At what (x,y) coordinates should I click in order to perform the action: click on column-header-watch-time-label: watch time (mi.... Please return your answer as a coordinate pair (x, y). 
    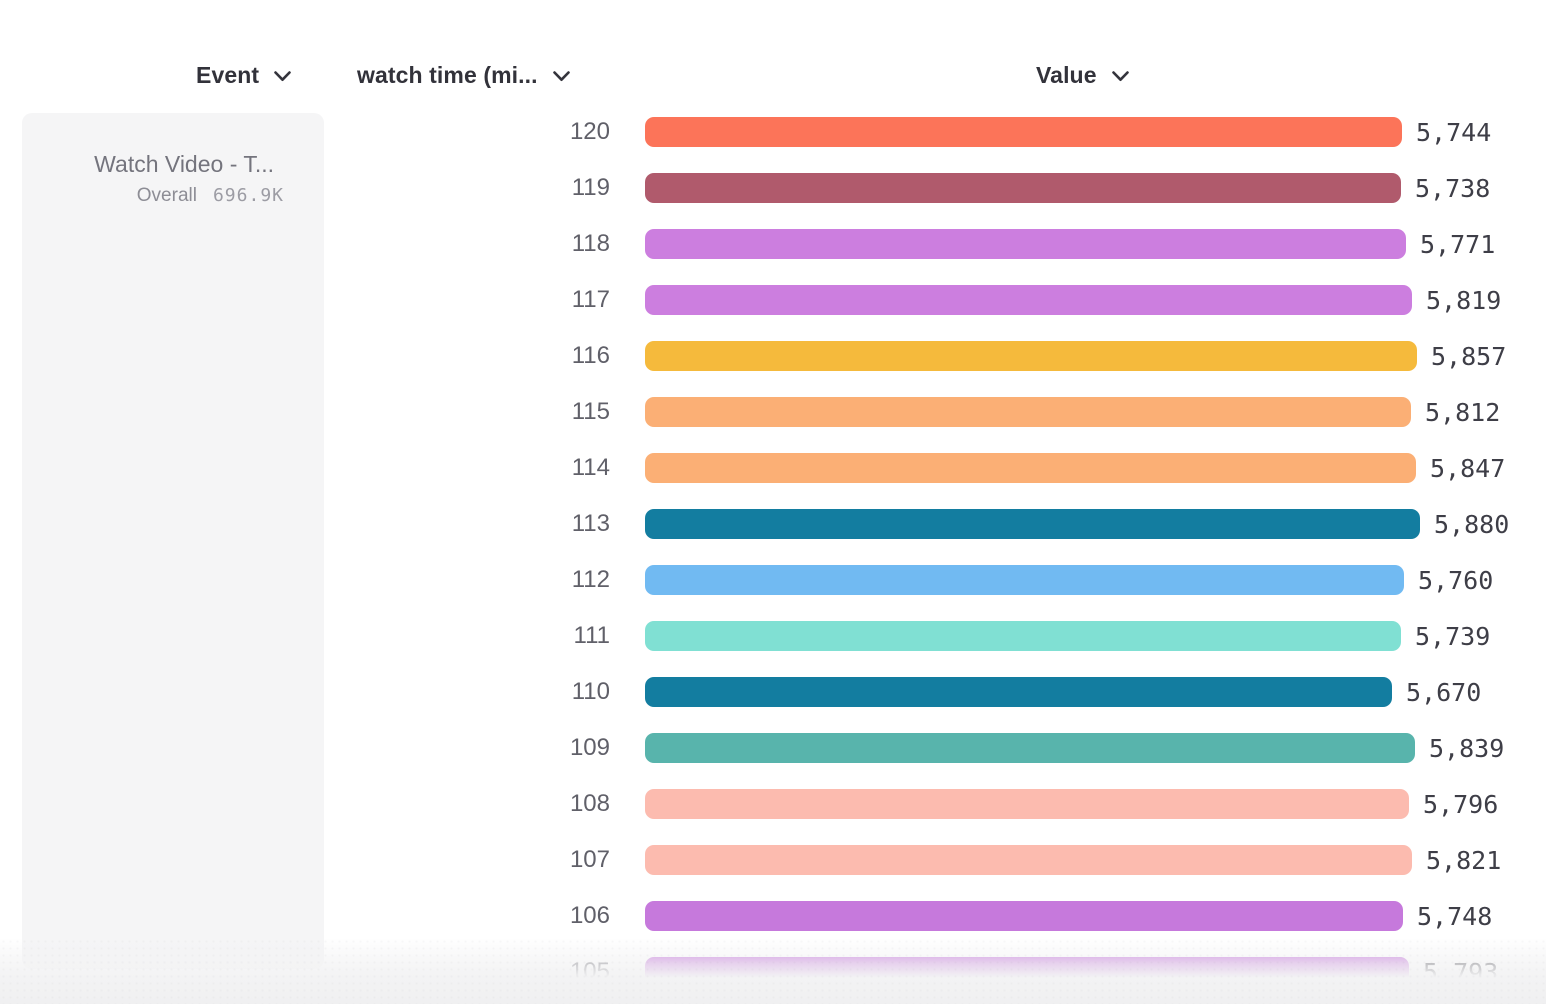
    Looking at the image, I should click on (447, 74).